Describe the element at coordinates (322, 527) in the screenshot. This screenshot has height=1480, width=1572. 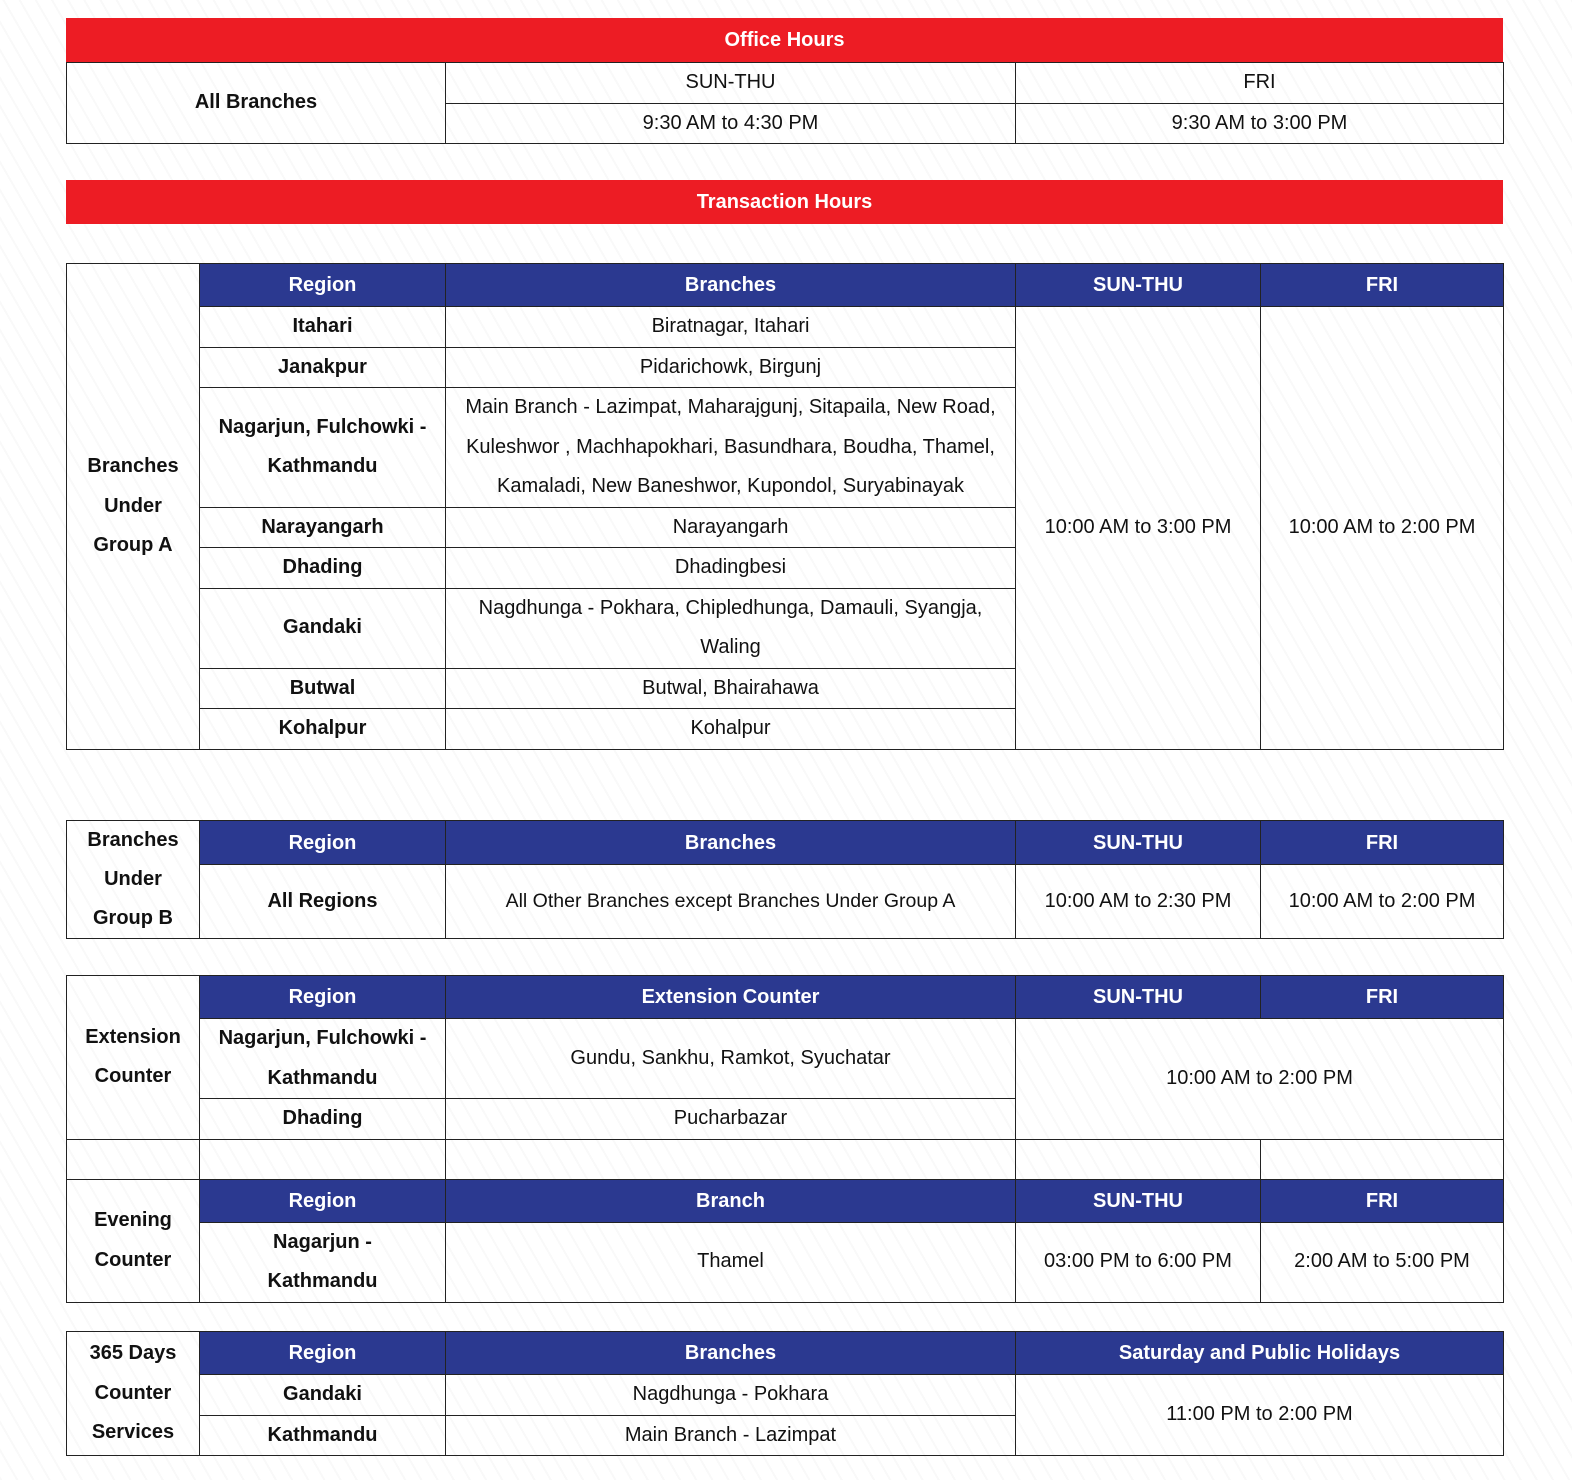
I see `region-cell: Narayangarh` at that location.